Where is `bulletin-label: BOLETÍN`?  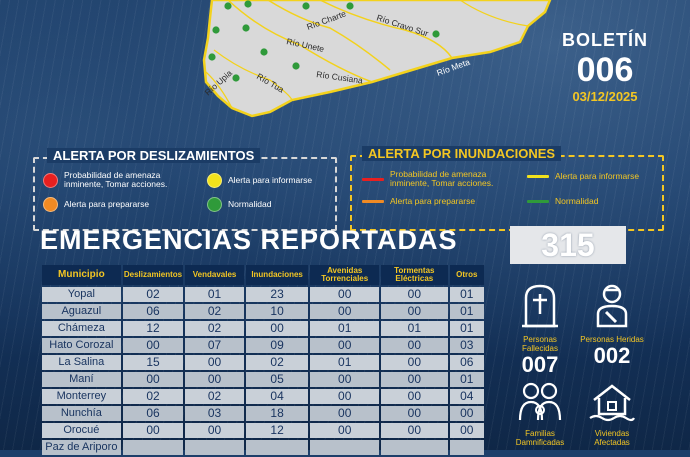
bulletin-label: BOLETÍN is located at coordinates (605, 40).